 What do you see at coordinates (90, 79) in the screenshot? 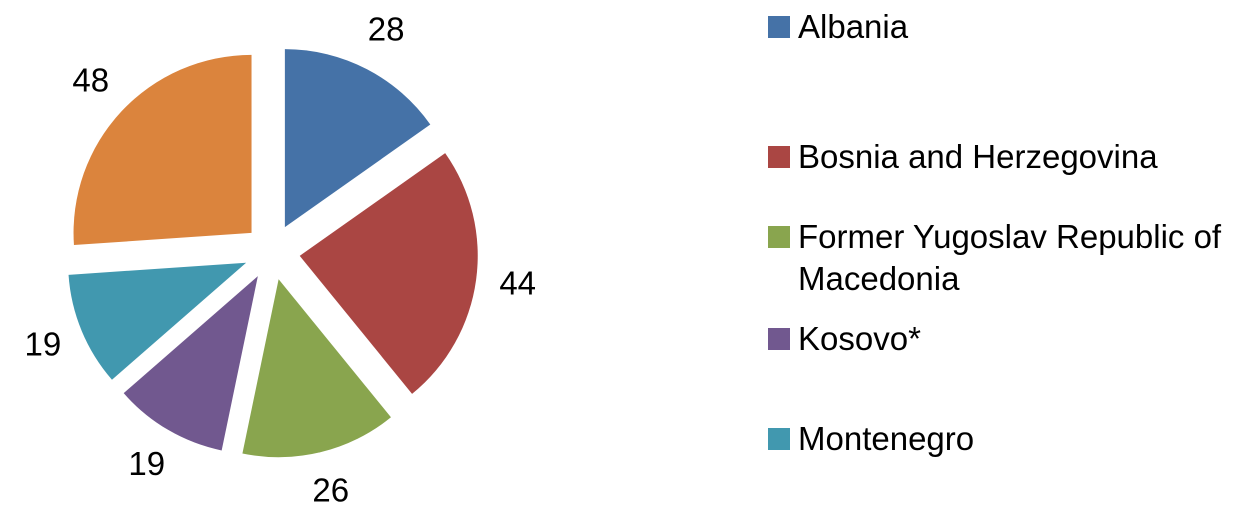
I see `data-label: 48` at bounding box center [90, 79].